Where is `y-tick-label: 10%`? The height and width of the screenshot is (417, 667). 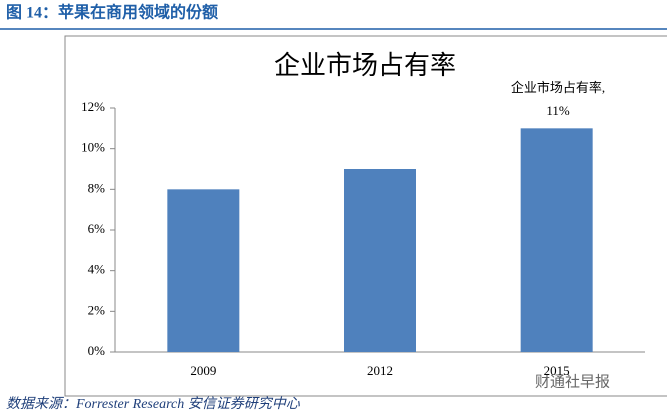 y-tick-label: 10% is located at coordinates (93, 147).